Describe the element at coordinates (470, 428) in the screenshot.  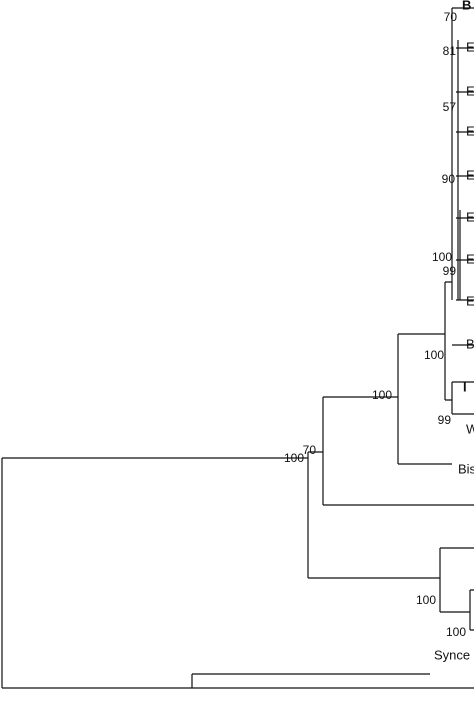
I see `leaf-label: W` at that location.